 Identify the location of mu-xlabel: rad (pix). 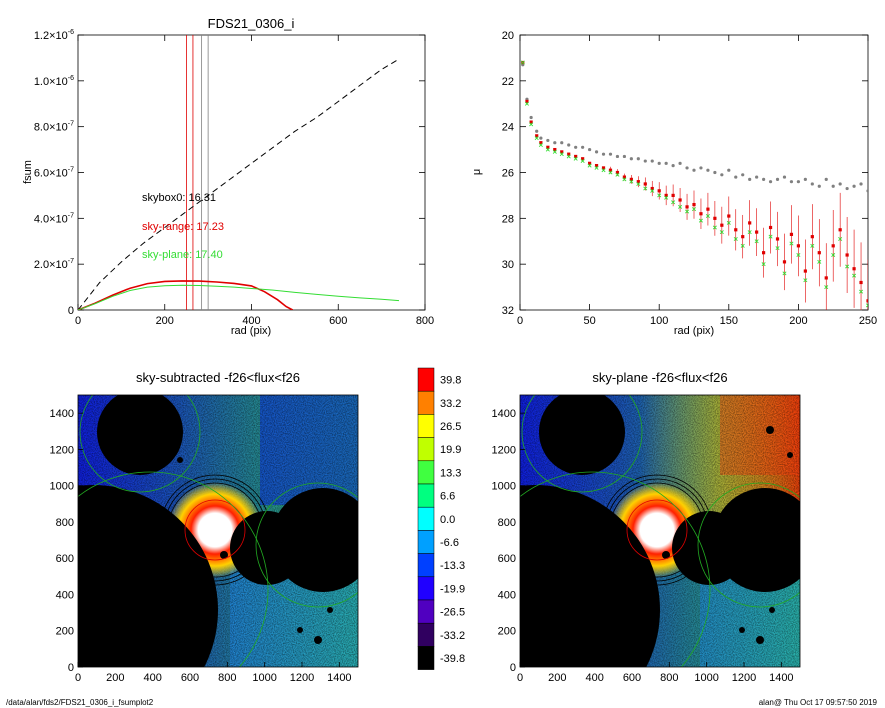
(694, 331).